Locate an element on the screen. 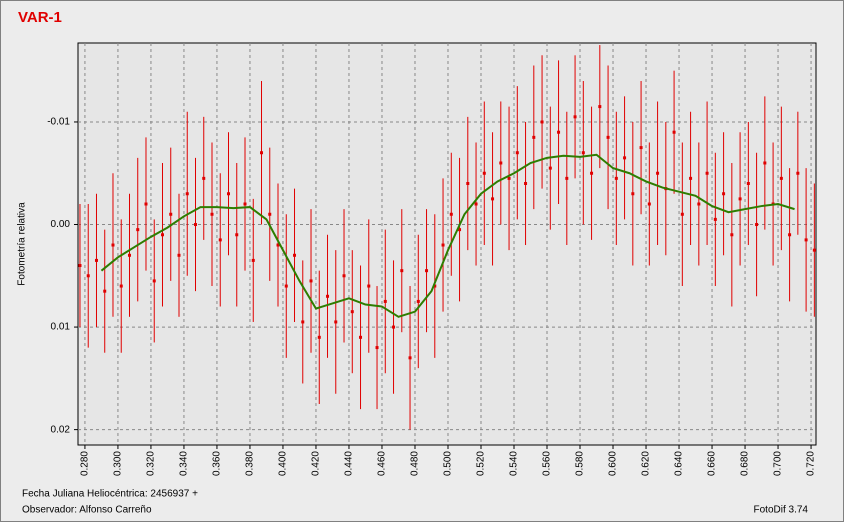 The image size is (844, 522). y-tick-label: -0.01 is located at coordinates (58, 122).